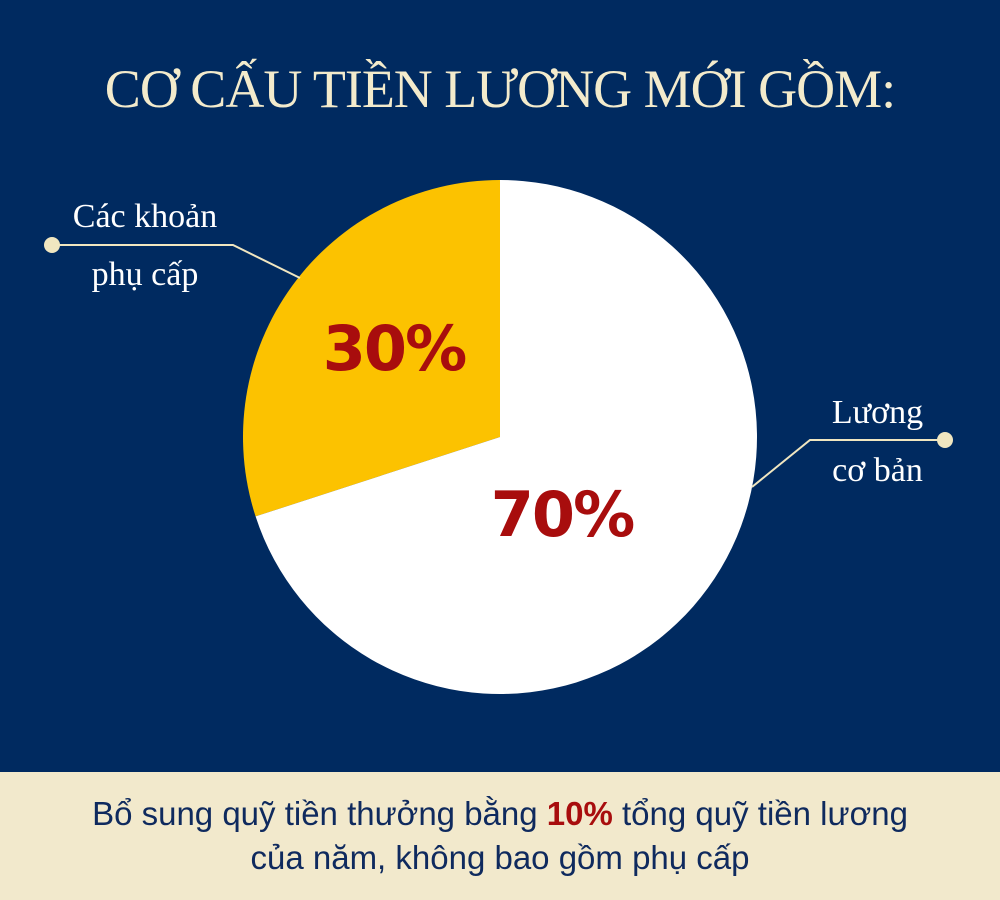  Describe the element at coordinates (500, 89) in the screenshot. I see `page-title: CƠ CẤU TIỀN LƯƠNG MỚI GỒM:` at that location.